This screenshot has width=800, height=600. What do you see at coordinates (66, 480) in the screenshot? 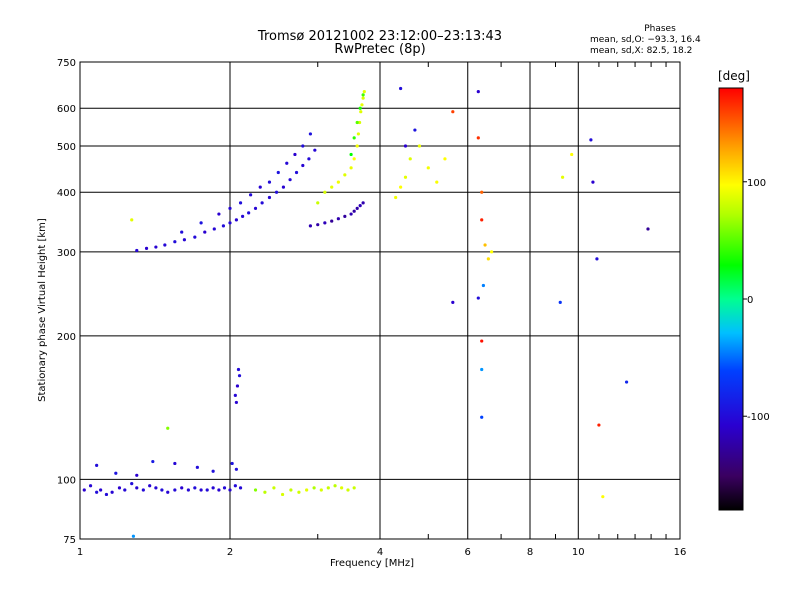
I see `y-tick-label: 100` at bounding box center [66, 480].